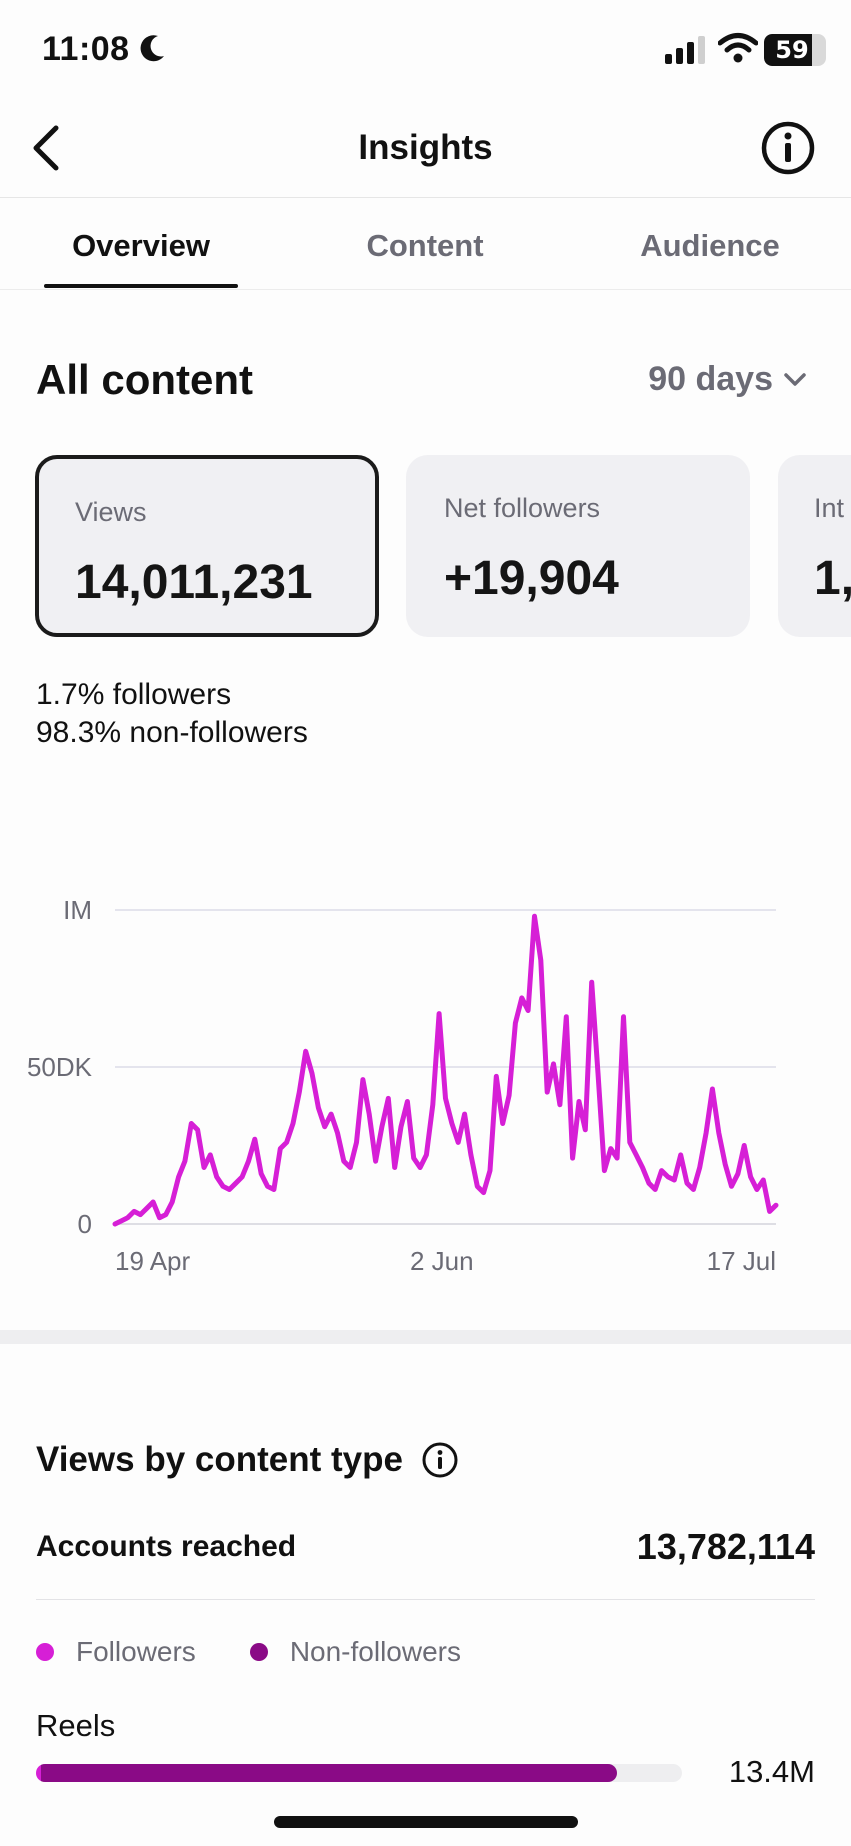 Image resolution: width=851 pixels, height=1846 pixels. I want to click on reels-views-bar, so click(359, 1773).